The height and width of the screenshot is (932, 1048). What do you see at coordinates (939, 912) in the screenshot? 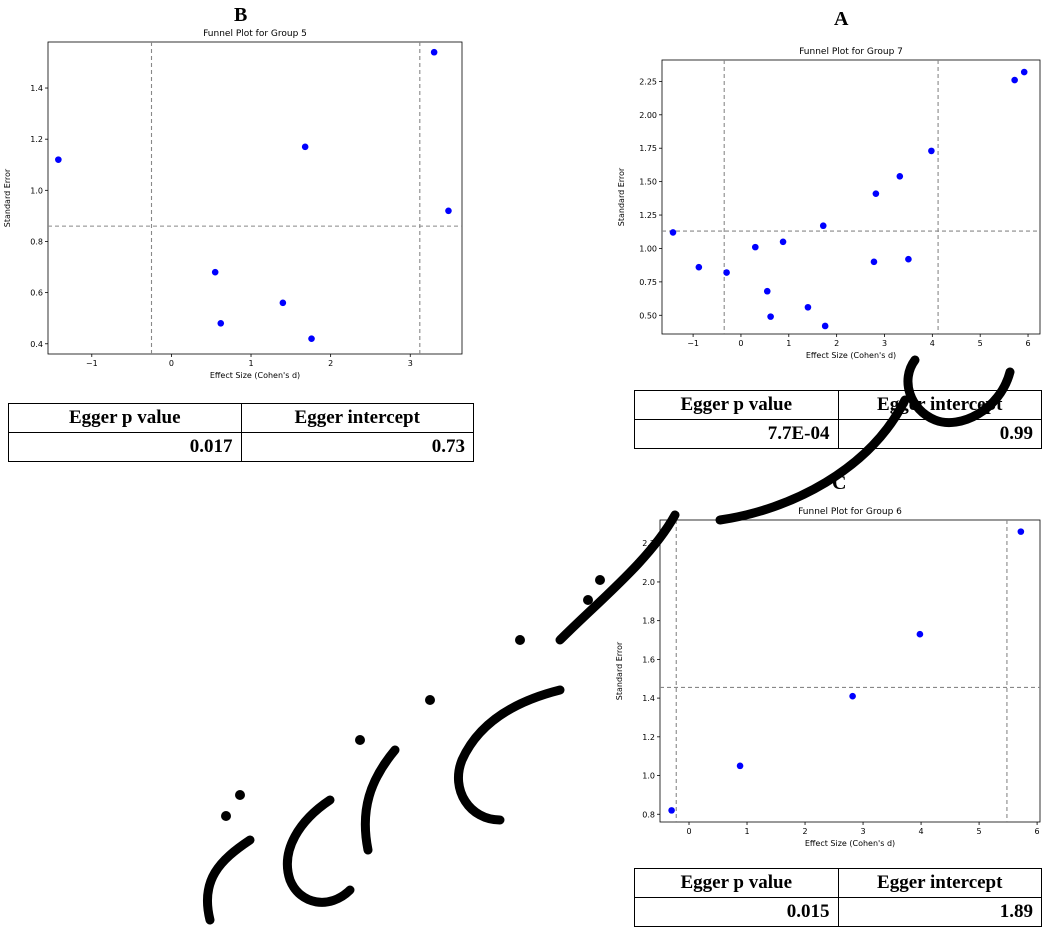
I see `egger-intercept-value: 1.89` at bounding box center [939, 912].